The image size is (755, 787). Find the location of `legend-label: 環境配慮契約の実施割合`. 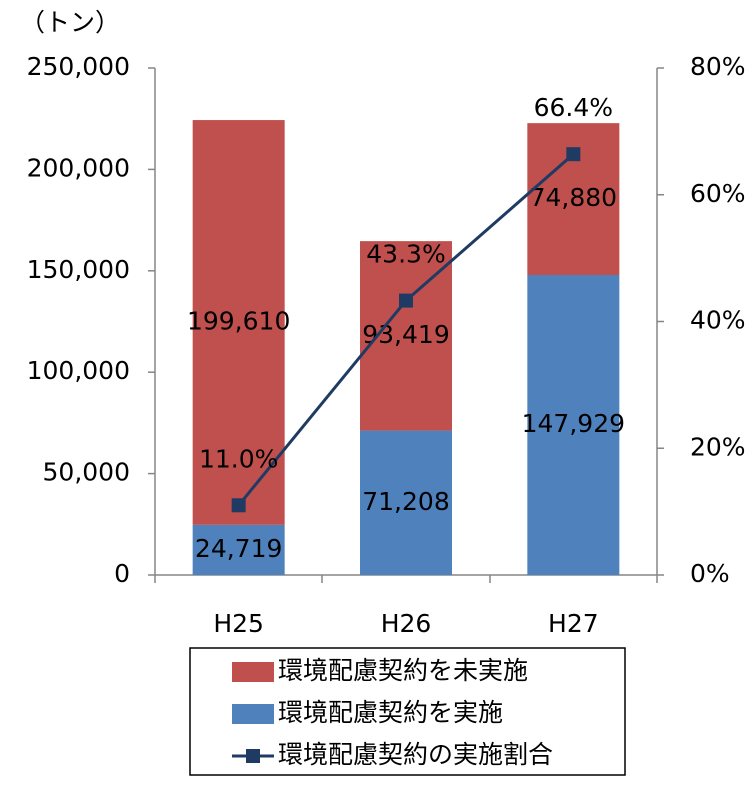

legend-label: 環境配慮契約の実施割合 is located at coordinates (415, 754).